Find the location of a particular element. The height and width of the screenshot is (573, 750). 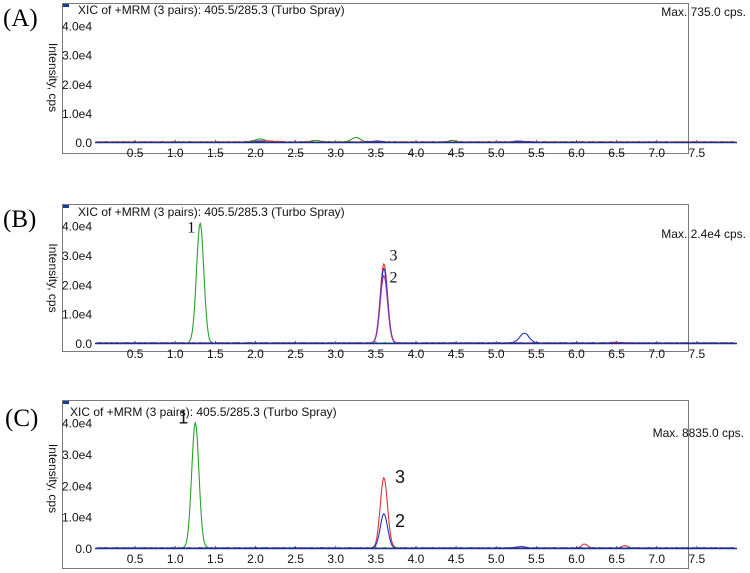

max-intensity-label: Max. 2.4e4 cps. is located at coordinates (703, 234).